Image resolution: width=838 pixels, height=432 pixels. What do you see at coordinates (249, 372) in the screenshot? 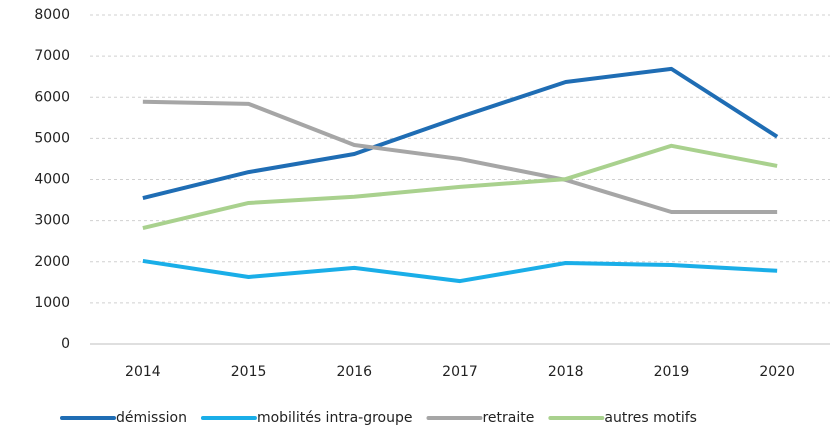
I see `x-tick-label: 2015` at bounding box center [249, 372].